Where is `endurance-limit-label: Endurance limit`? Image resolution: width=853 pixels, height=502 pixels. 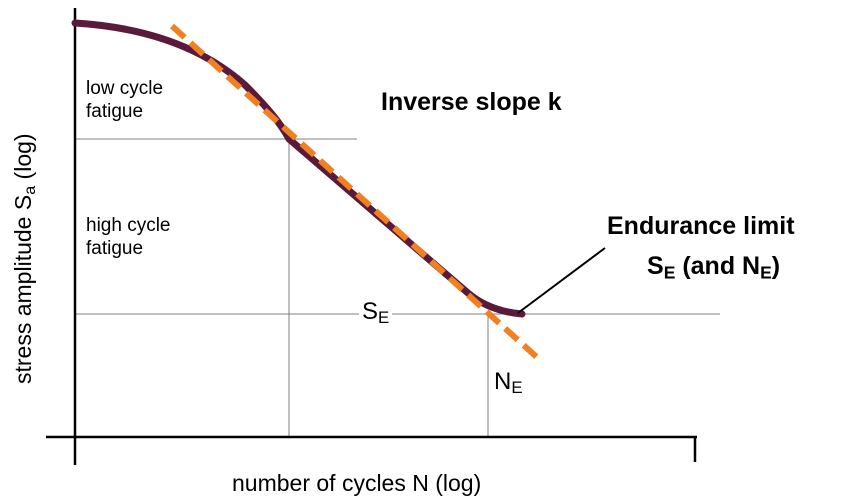 endurance-limit-label: Endurance limit is located at coordinates (701, 226).